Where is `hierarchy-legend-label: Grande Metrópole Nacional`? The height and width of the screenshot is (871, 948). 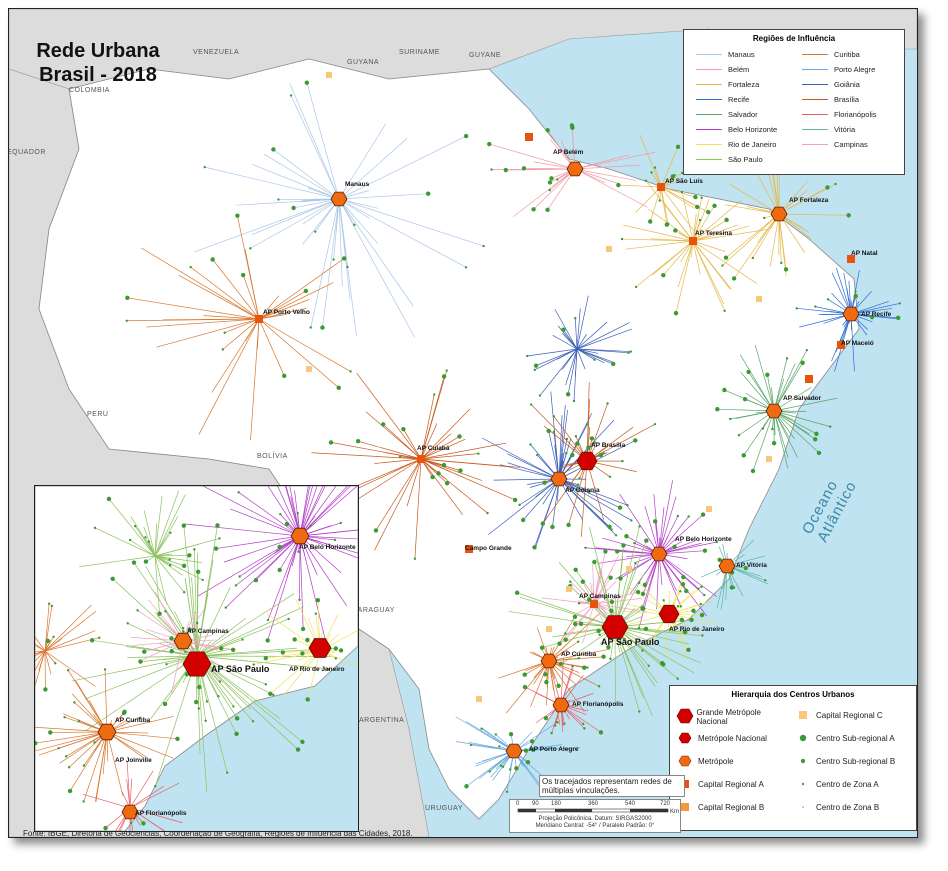
hierarchy-legend-label: Grande Metrópole Nacional is located at coordinates (728, 717).